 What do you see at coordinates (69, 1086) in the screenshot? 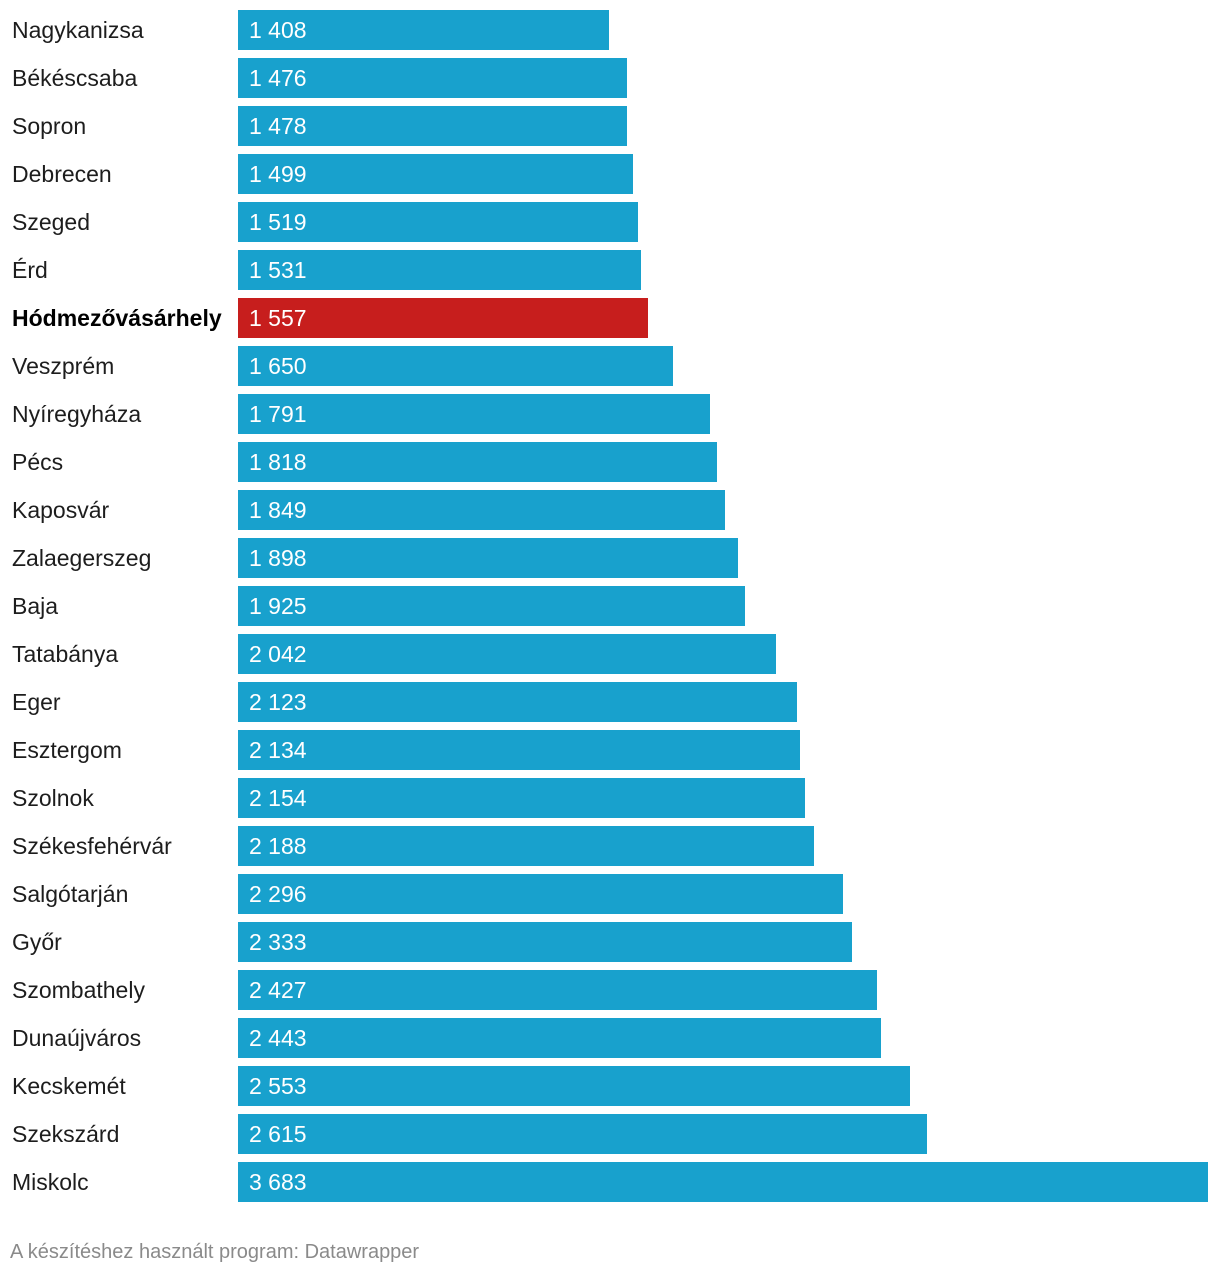
I see `category-label: Kecskemét` at bounding box center [69, 1086].